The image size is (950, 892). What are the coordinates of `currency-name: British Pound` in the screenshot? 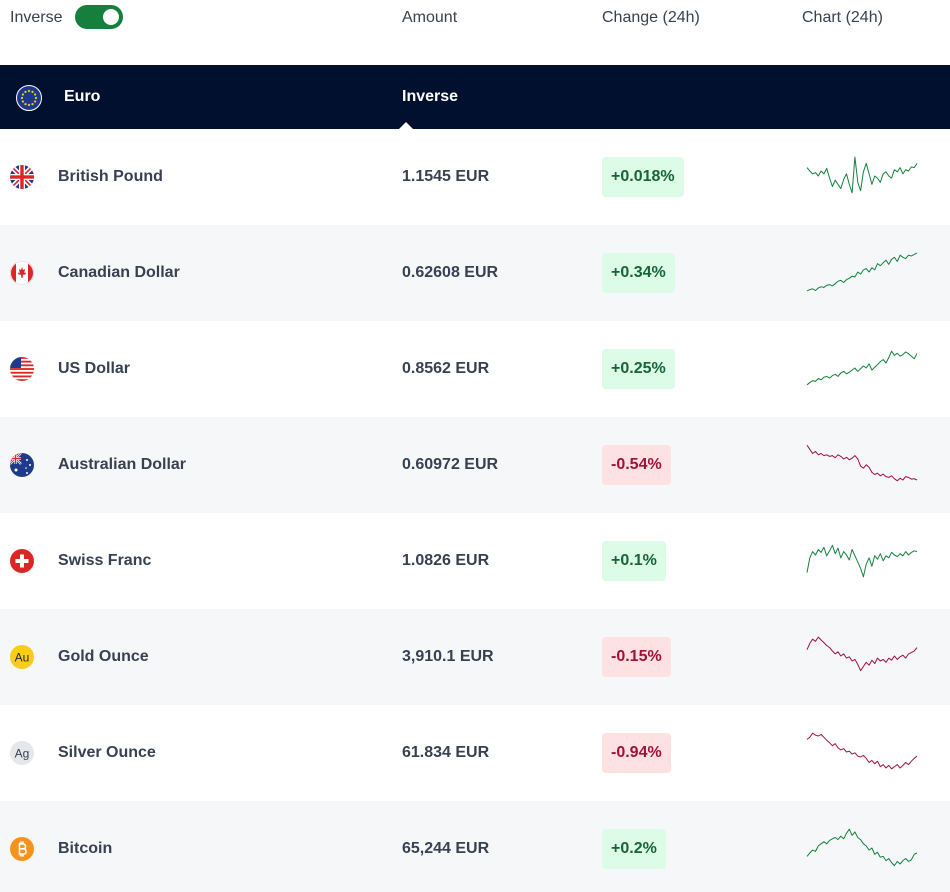 It's located at (110, 176).